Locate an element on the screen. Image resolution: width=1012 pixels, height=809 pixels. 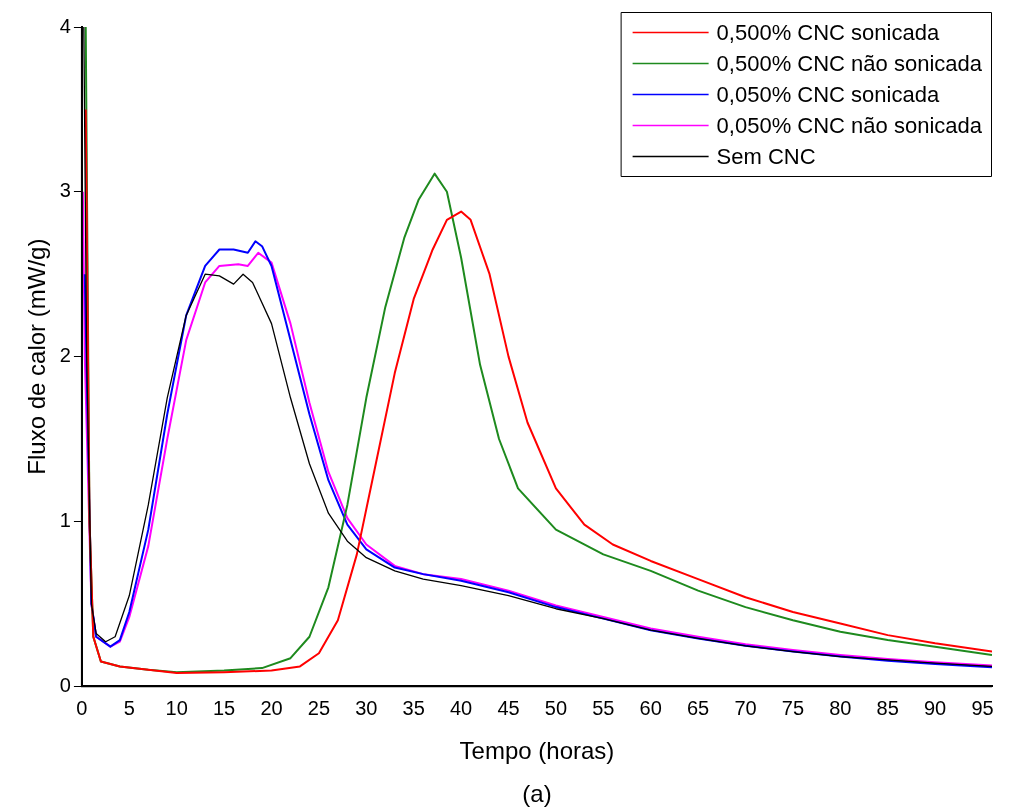
y-tick-label: 0 is located at coordinates (65, 684).